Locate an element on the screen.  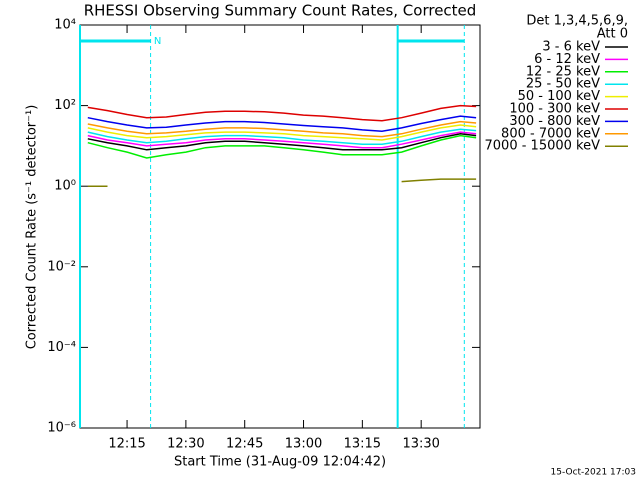
y-tick-label: 10⁴ is located at coordinates (65, 25).